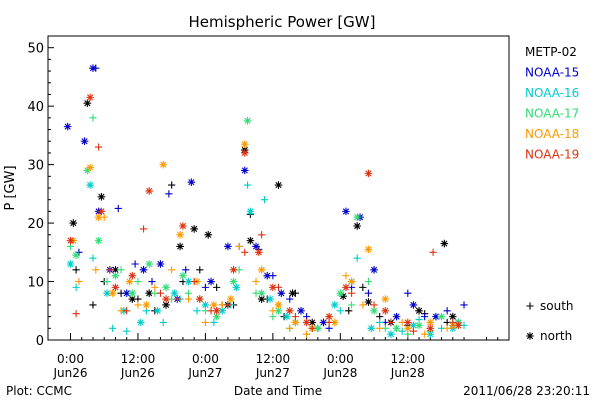 Image resolution: width=600 pixels, height=404 pixels. Describe the element at coordinates (552, 134) in the screenshot. I see `legend-series-label: NOAA-18` at that location.